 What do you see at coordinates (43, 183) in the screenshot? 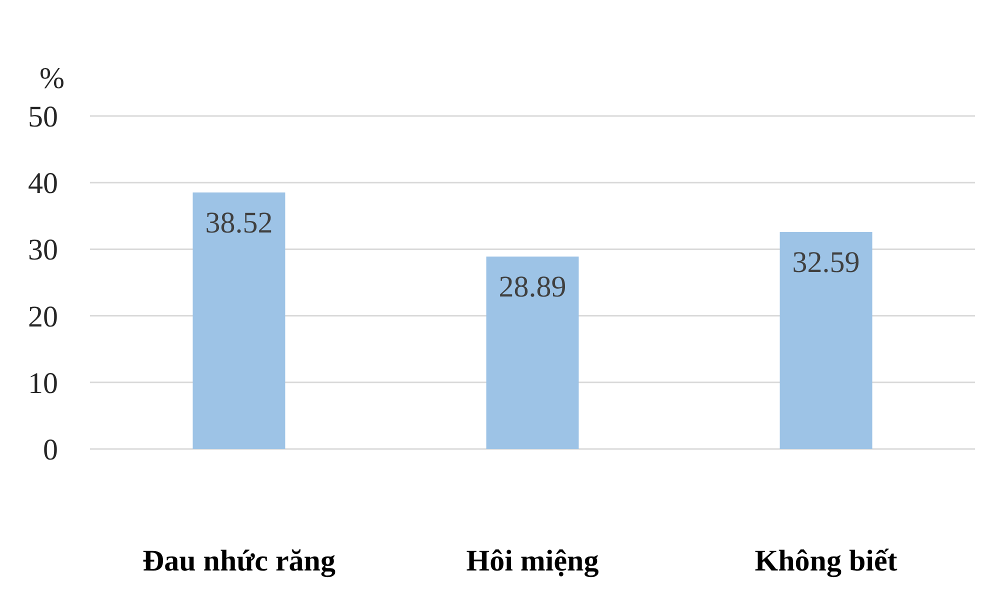
I see `y-tick-label: 40` at bounding box center [43, 183].